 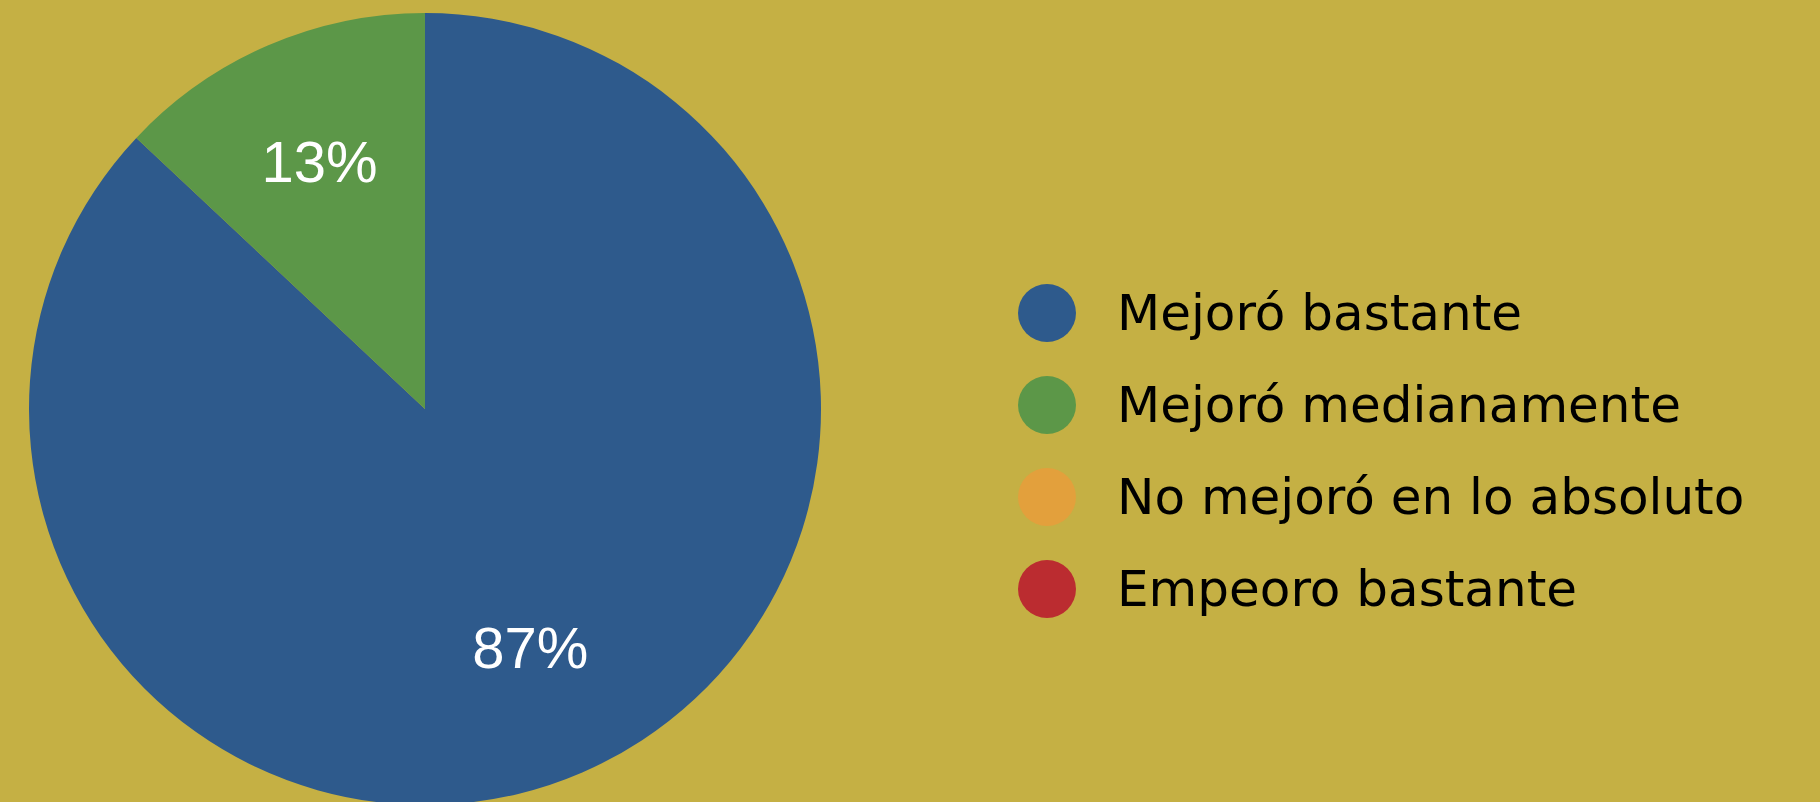 I want to click on legend-label: No mejoró en lo absoluto, so click(x=1431, y=497).